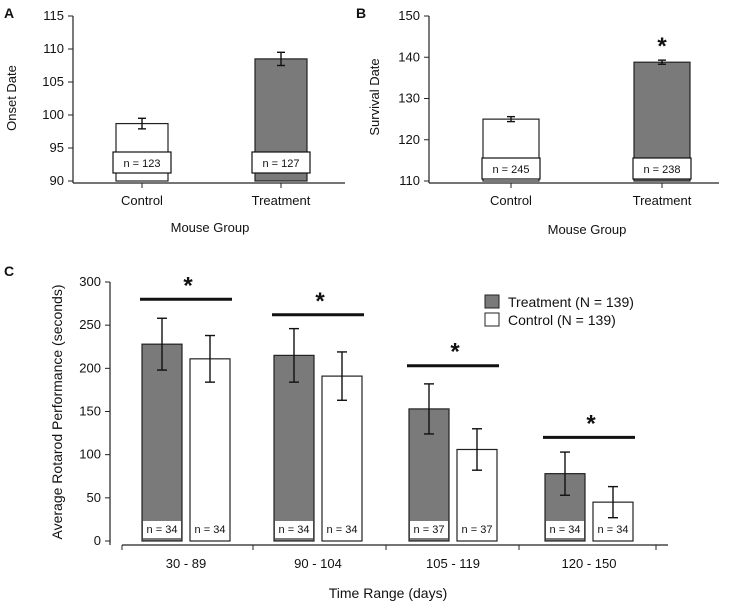 The width and height of the screenshot is (743, 606). Describe the element at coordinates (210, 227) in the screenshot. I see `panel-a-xlabel: Mouse Group` at that location.